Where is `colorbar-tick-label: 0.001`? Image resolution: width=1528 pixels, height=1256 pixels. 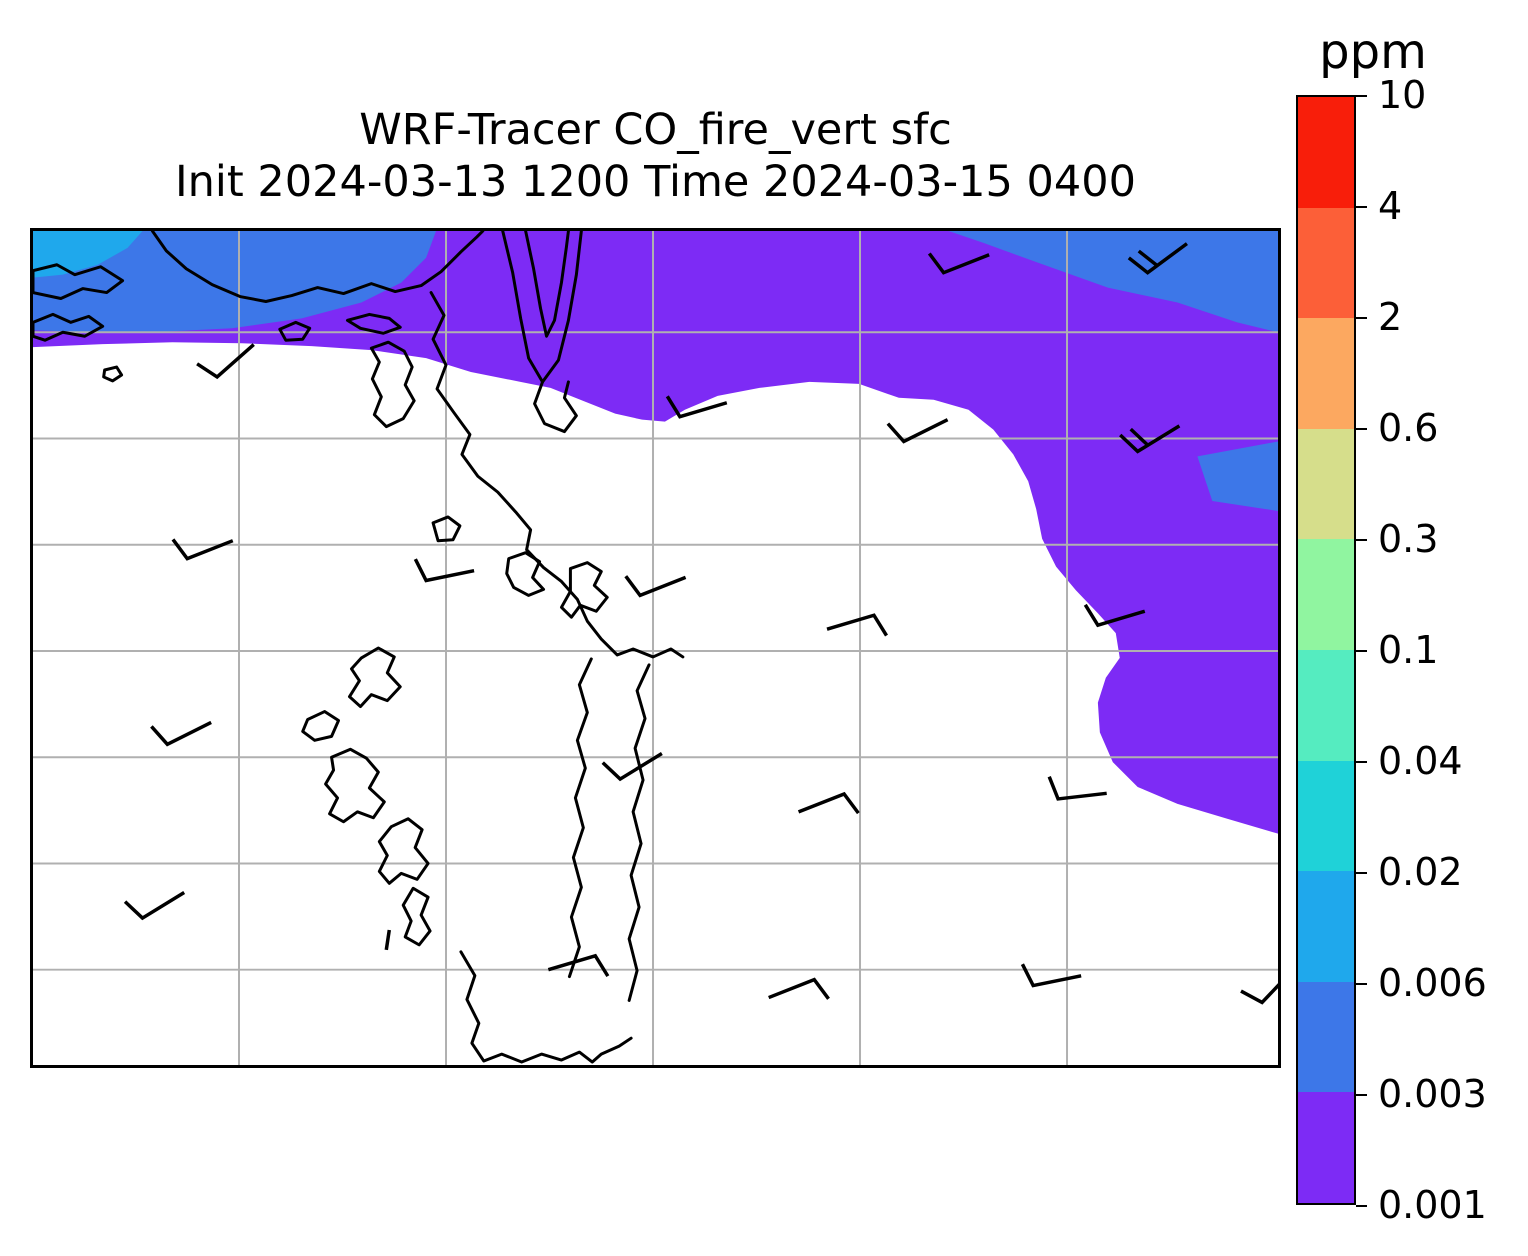
colorbar-tick-label: 0.001 is located at coordinates (1432, 1205).